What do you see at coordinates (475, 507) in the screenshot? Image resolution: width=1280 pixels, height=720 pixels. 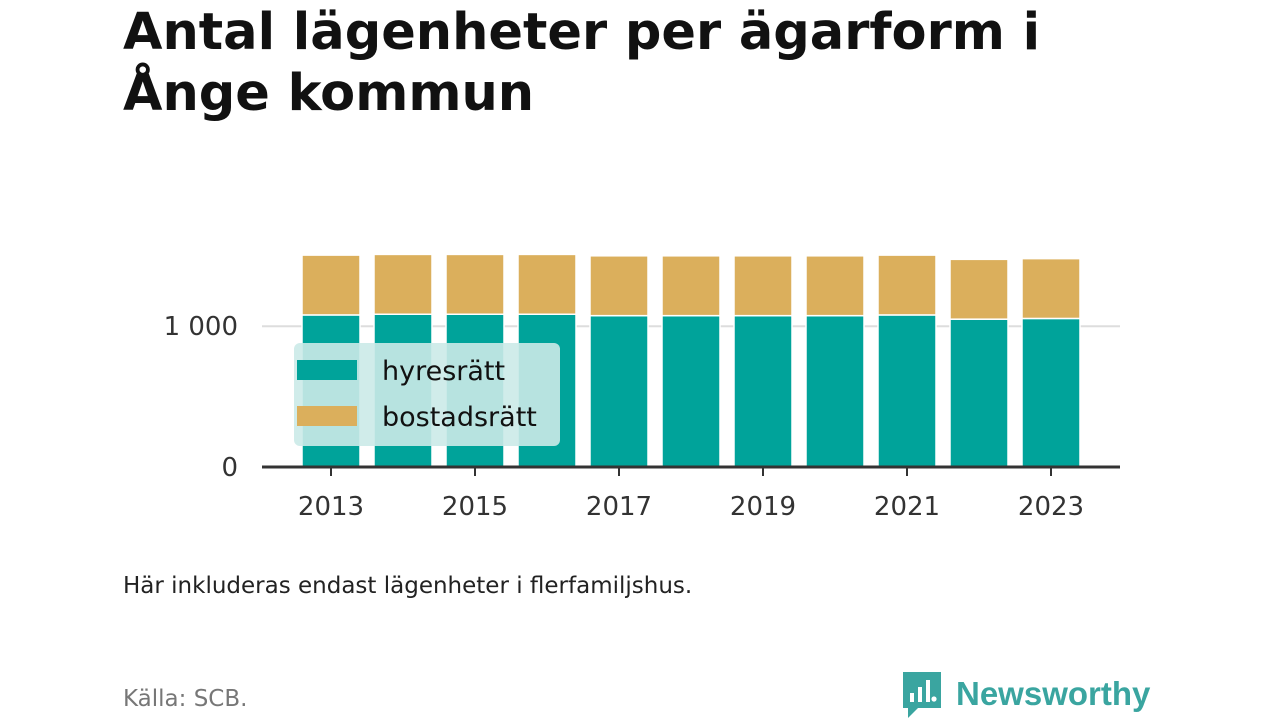 I see `x-tick-label: 2015` at bounding box center [475, 507].